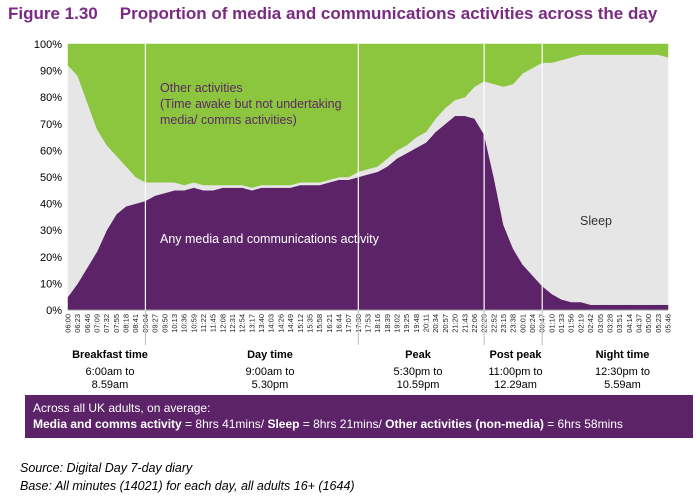 The width and height of the screenshot is (700, 503). I want to click on x-tick-label: 05:46, so click(668, 323).